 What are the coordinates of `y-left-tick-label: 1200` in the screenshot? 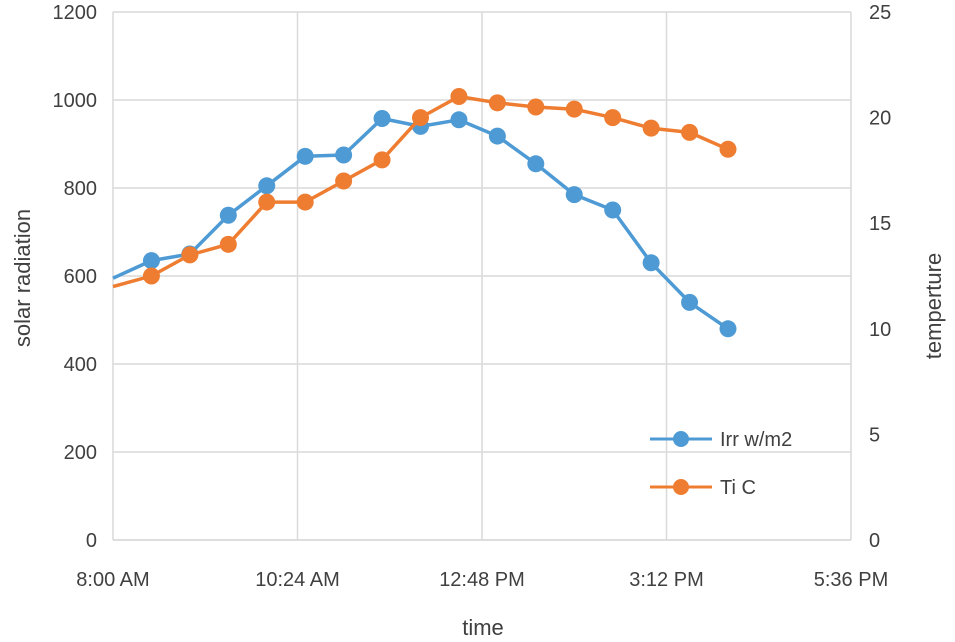 It's located at (75, 13).